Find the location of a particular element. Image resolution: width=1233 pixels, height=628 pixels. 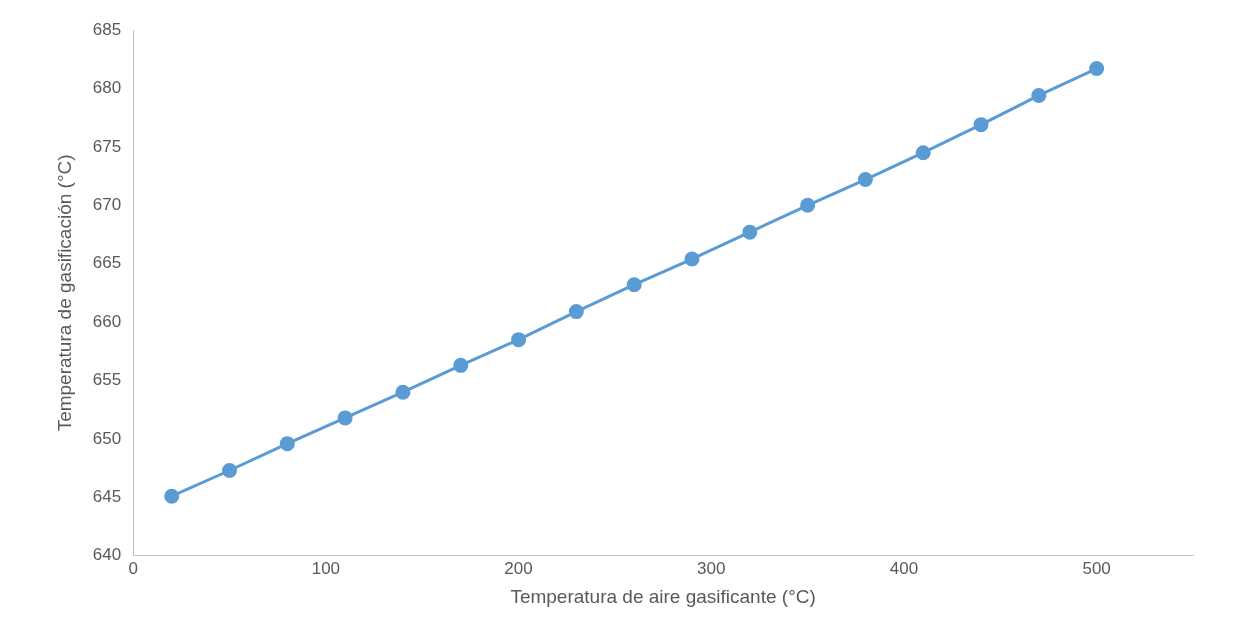

y-tick-label: 660 is located at coordinates (107, 321).